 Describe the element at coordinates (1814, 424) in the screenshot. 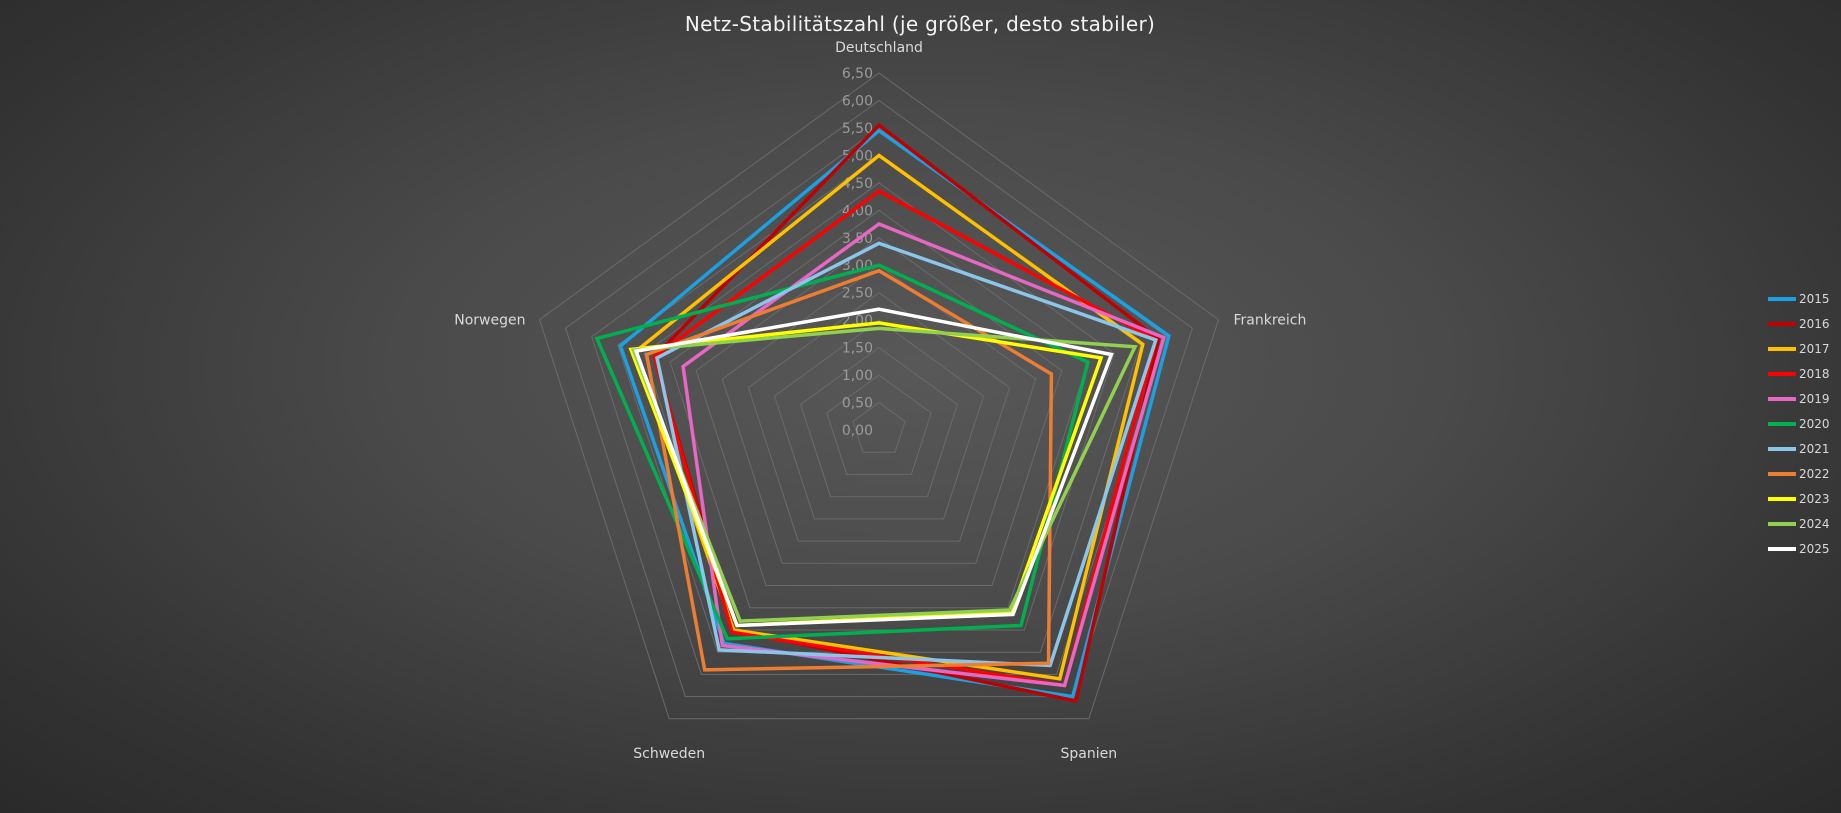

I see `legend-label-2020: 2020` at that location.